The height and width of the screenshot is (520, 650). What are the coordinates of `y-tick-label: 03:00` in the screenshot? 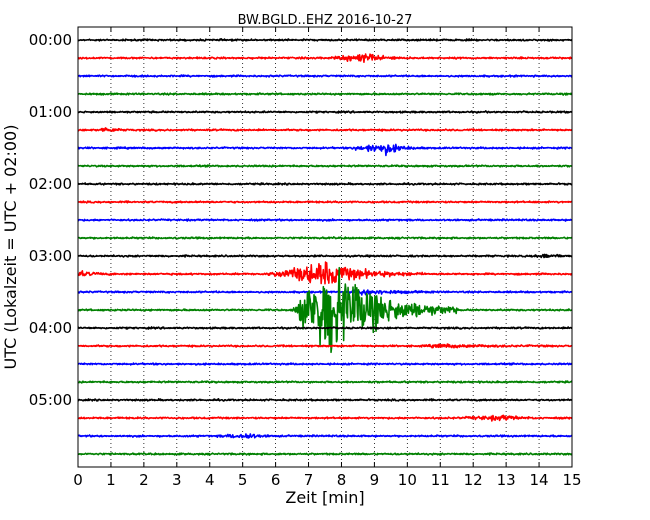 It's located at (50, 256).